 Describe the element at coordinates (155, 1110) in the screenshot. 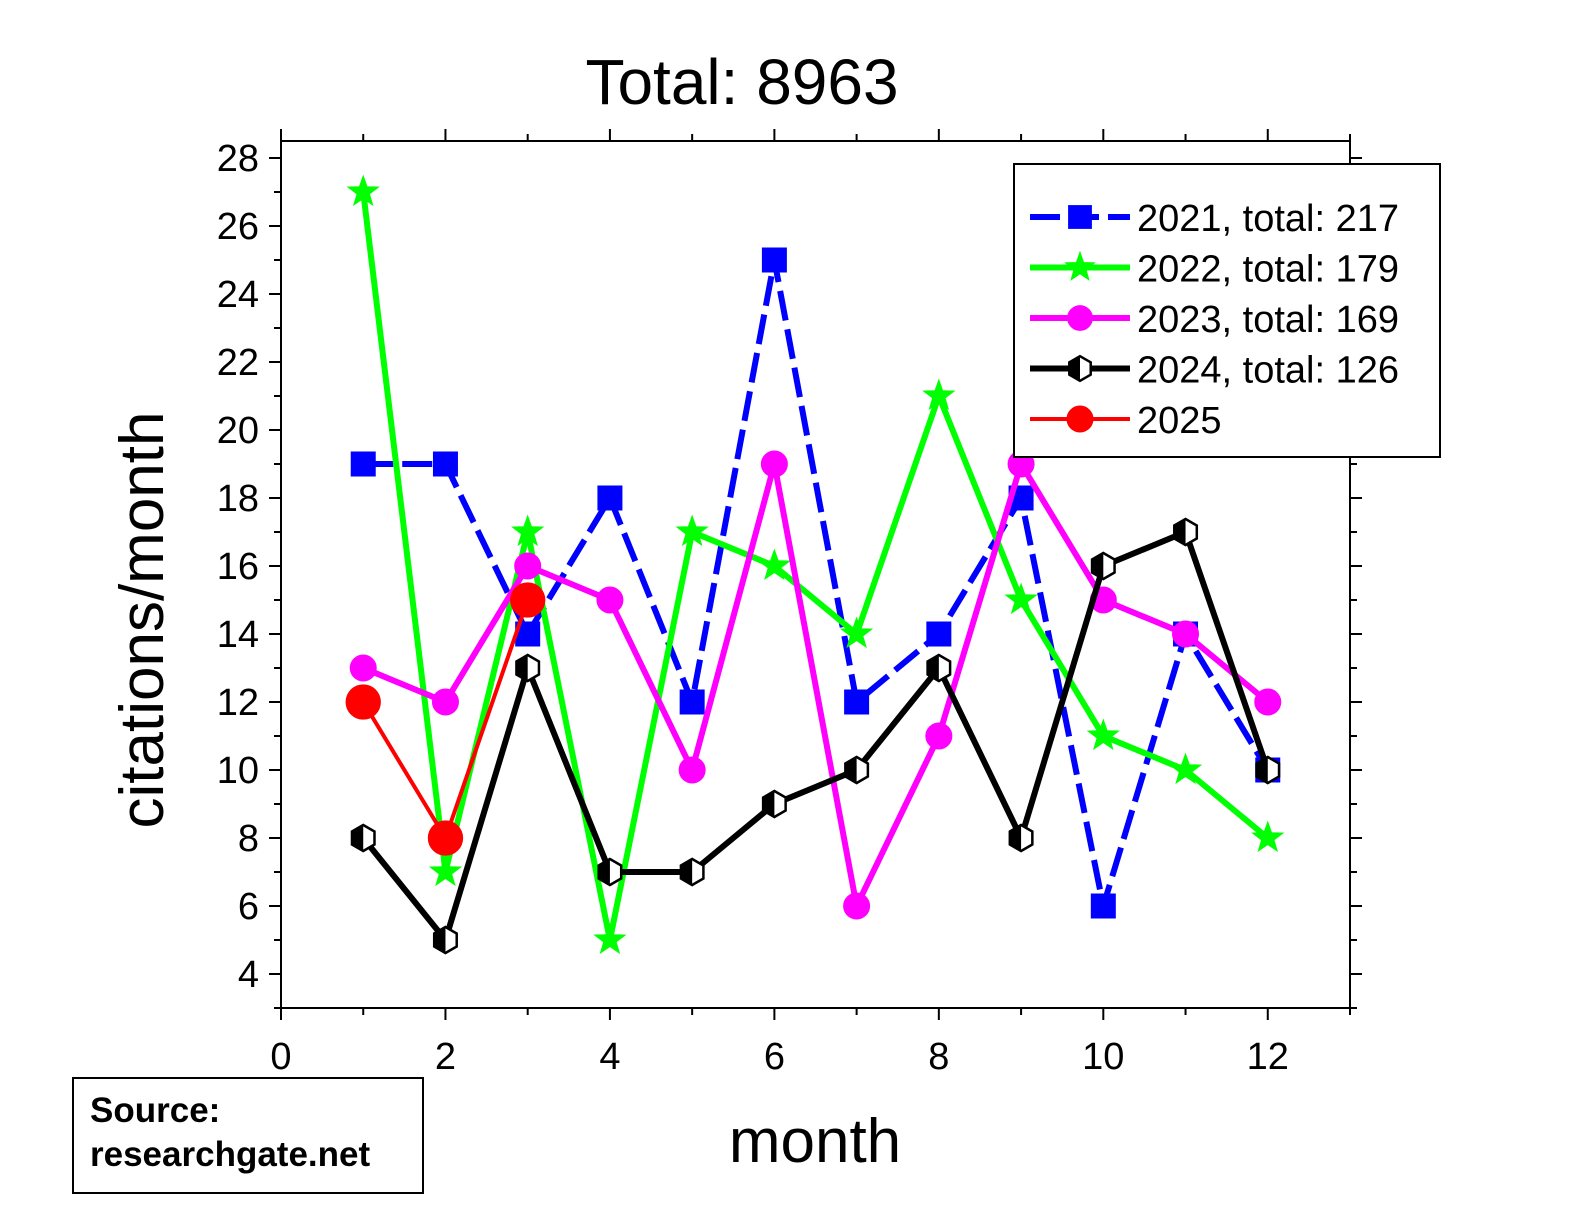

I see `source-label: Source:` at that location.